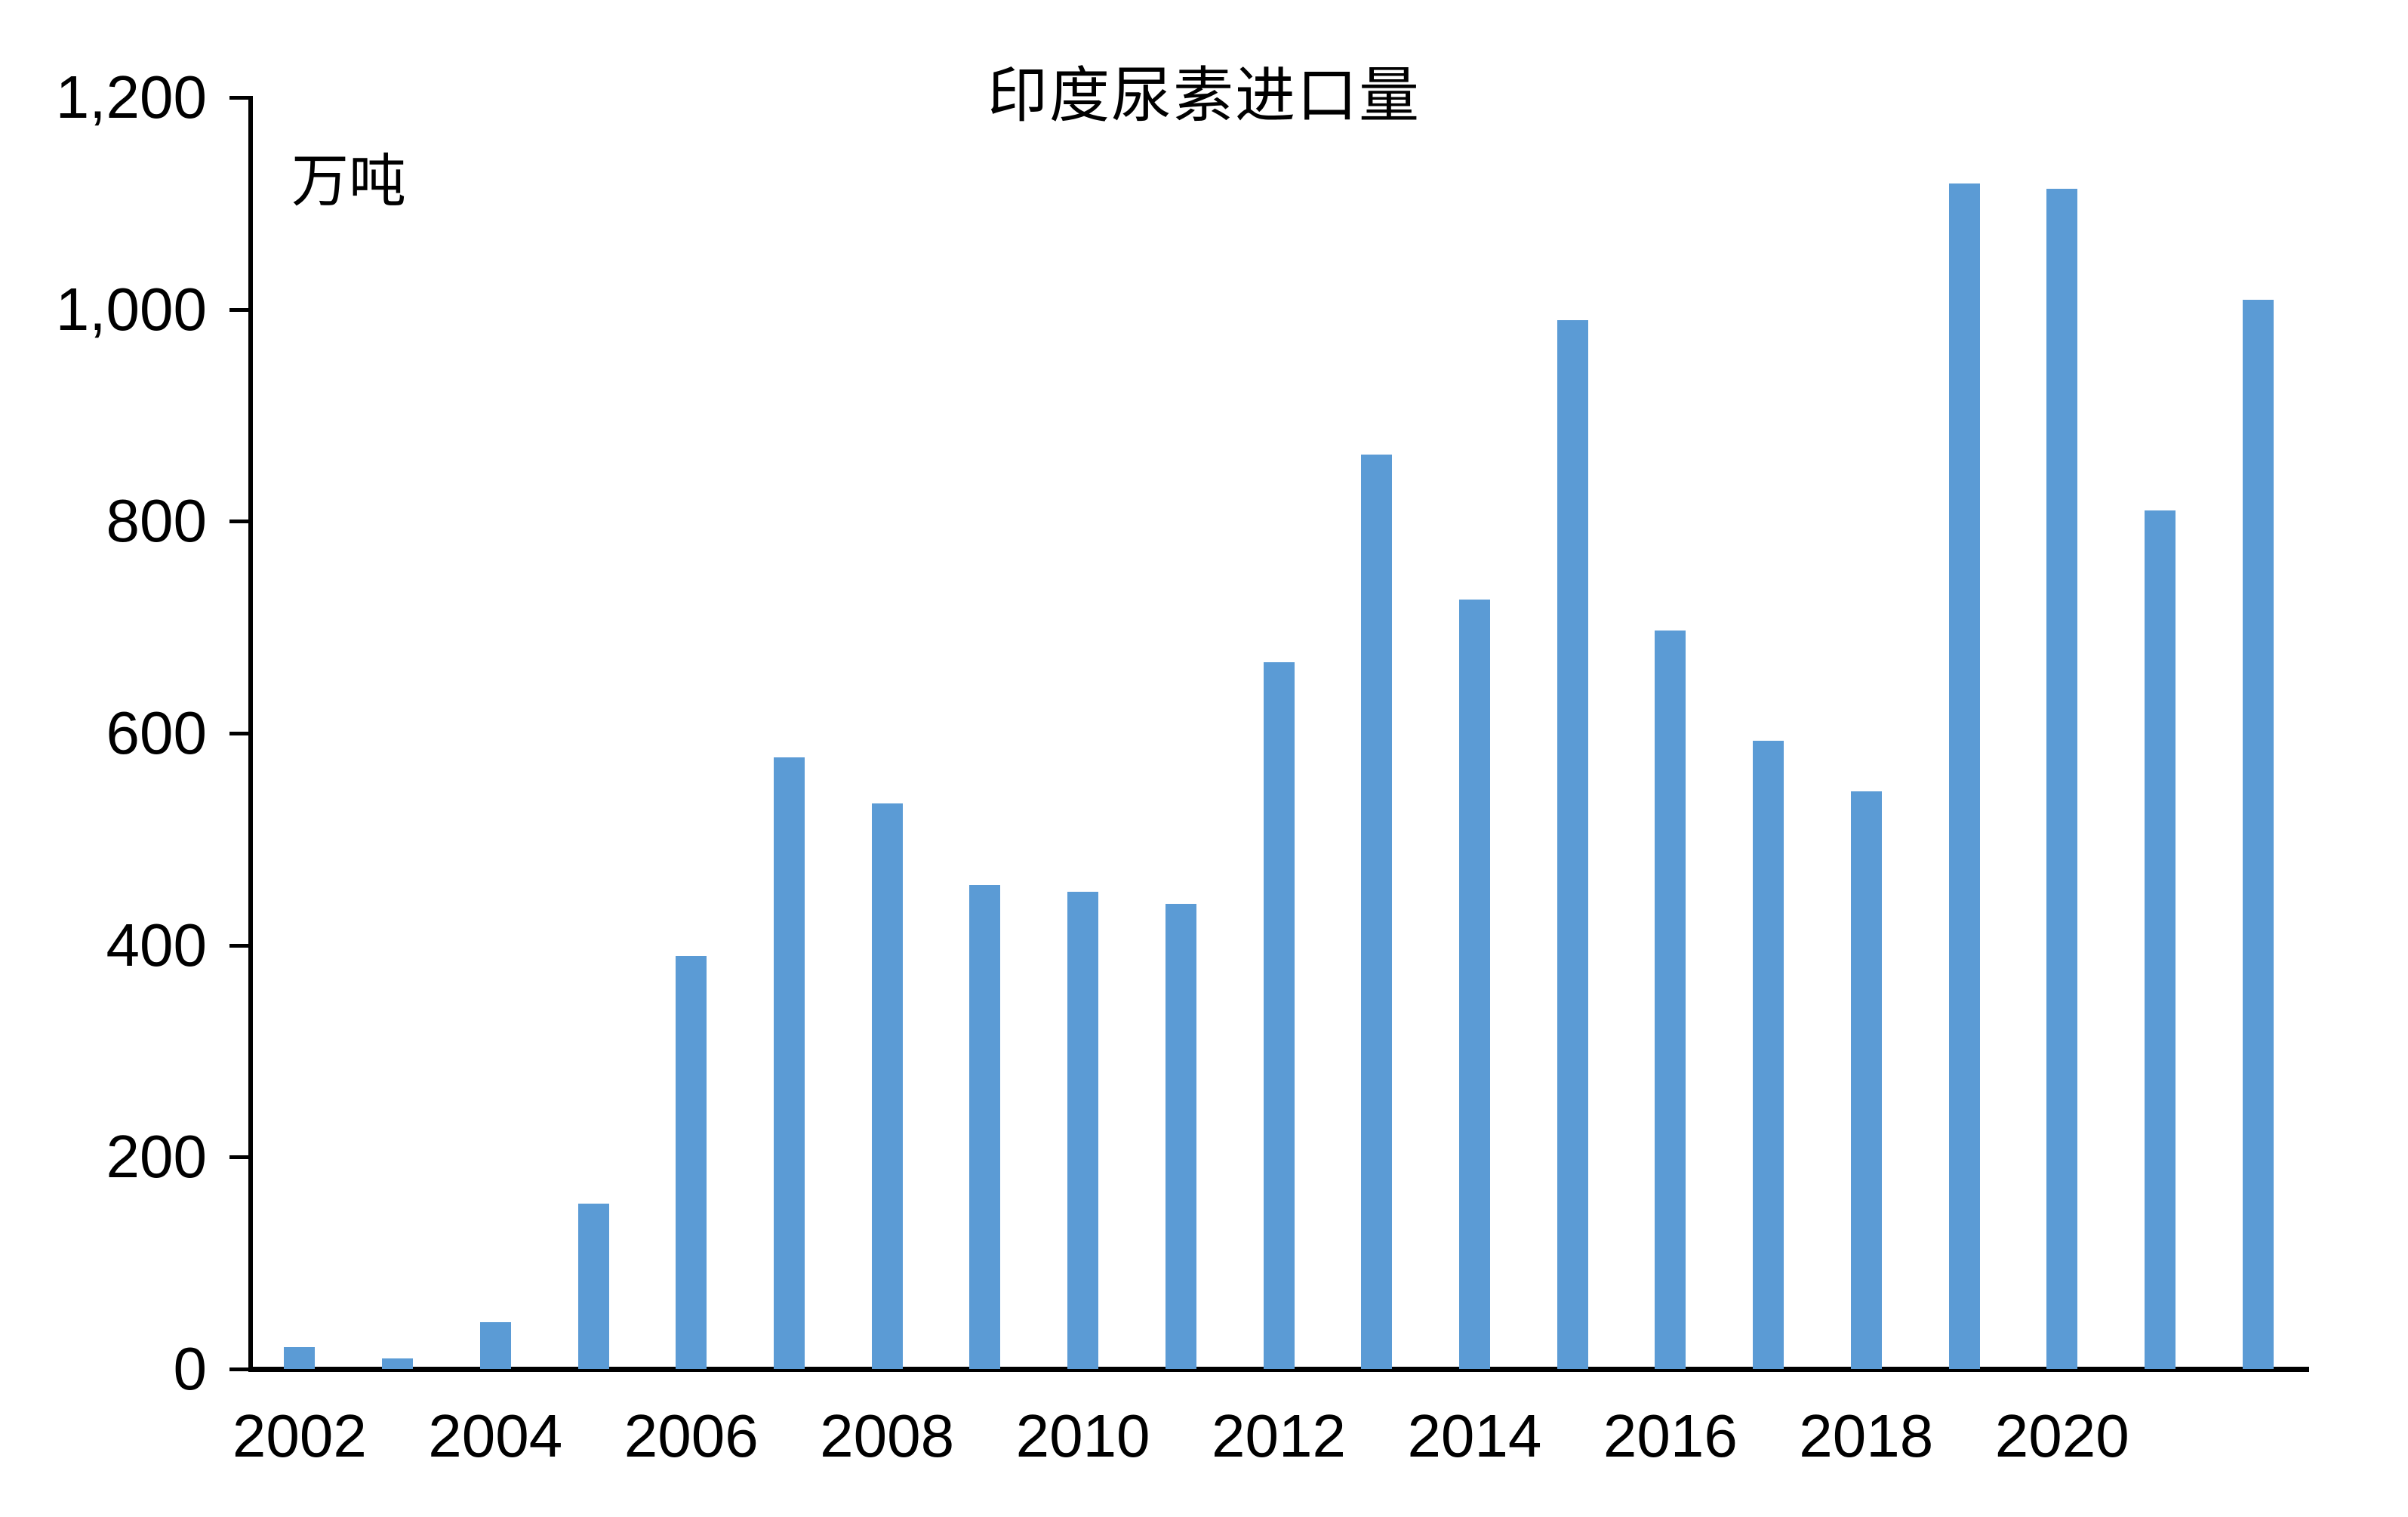 This screenshot has width=2408, height=1517. What do you see at coordinates (1082, 1435) in the screenshot?
I see `x-tick-label: 2010` at bounding box center [1082, 1435].